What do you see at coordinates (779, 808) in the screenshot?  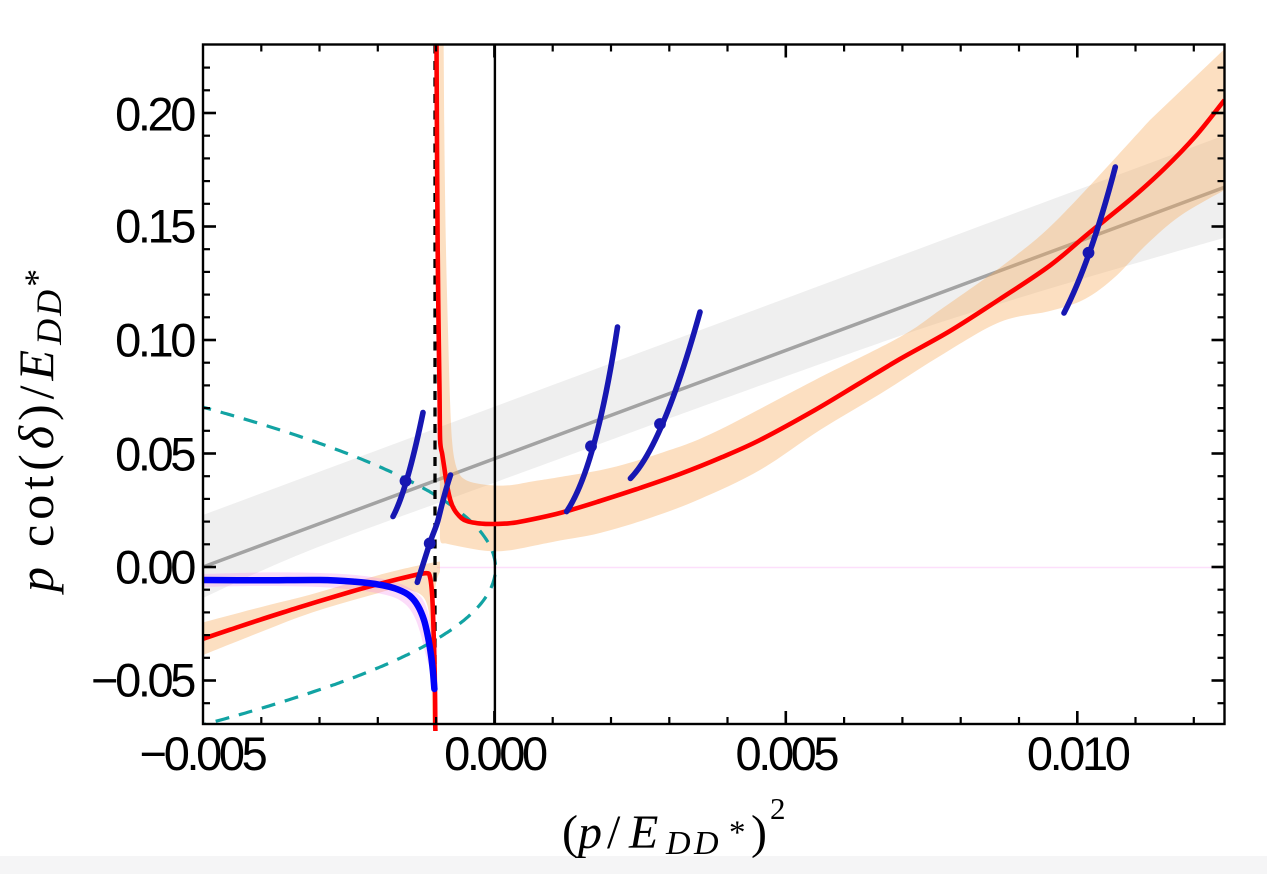 I see `svg-text: 2` at bounding box center [779, 808].